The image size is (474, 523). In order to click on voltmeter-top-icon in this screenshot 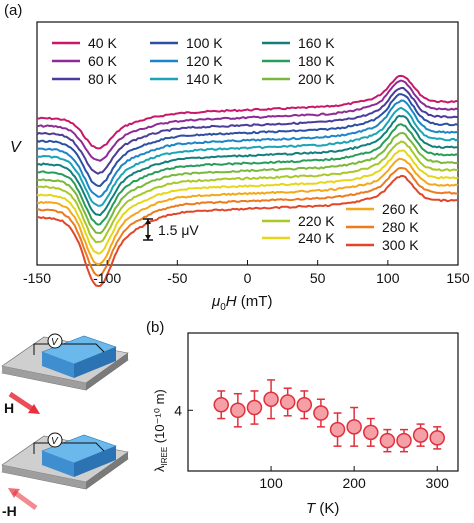, I will do `click(55, 341)`.